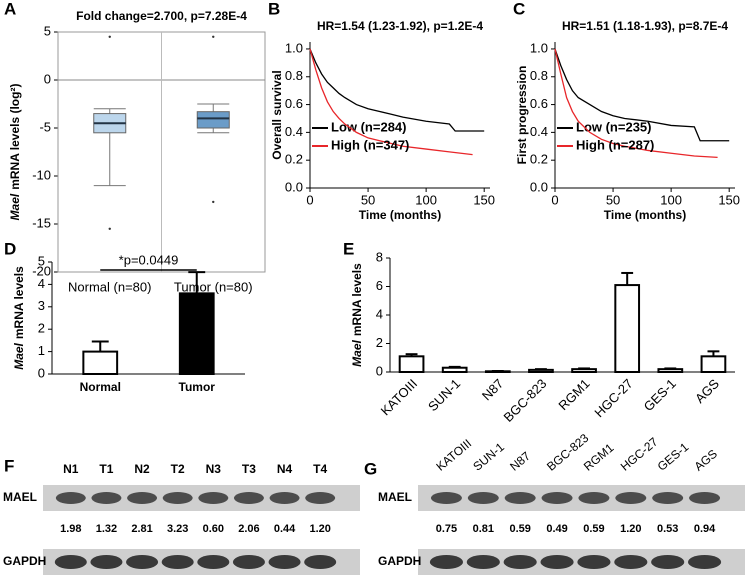 This screenshot has height=587, width=745. What do you see at coordinates (706, 460) in the screenshot?
I see `lane-label: AGS` at bounding box center [706, 460].